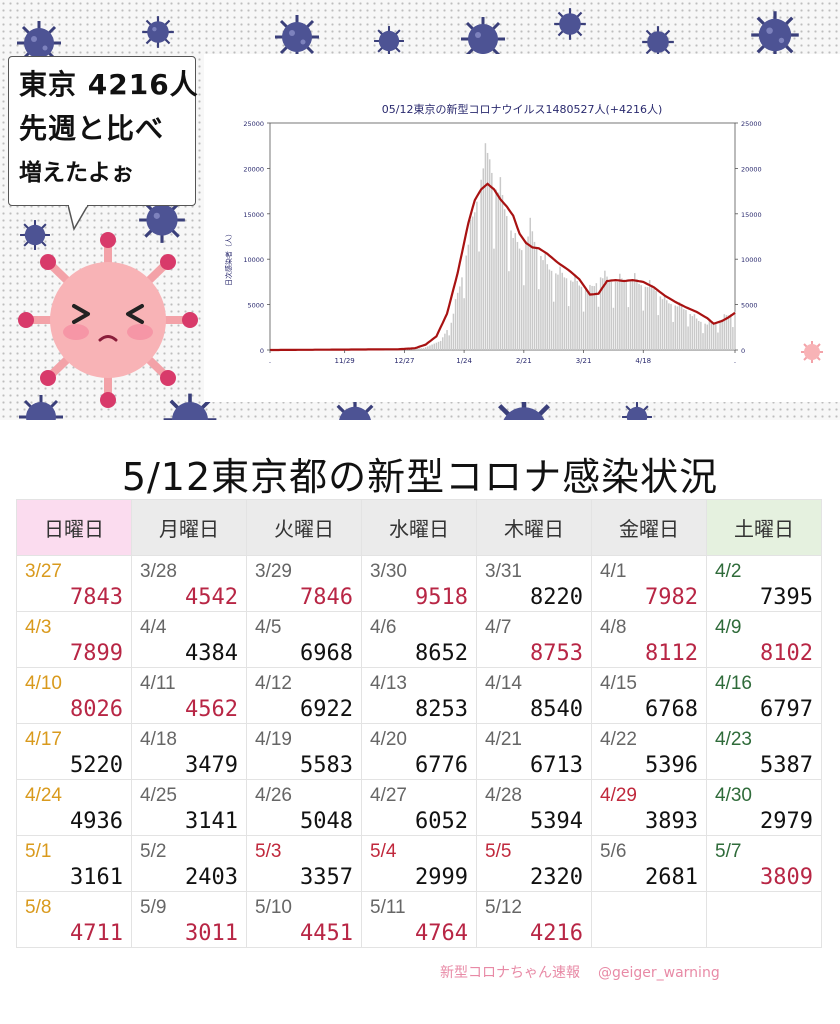 This screenshot has height=1024, width=840. What do you see at coordinates (189, 527) in the screenshot?
I see `header-monday: 月曜日` at bounding box center [189, 527].